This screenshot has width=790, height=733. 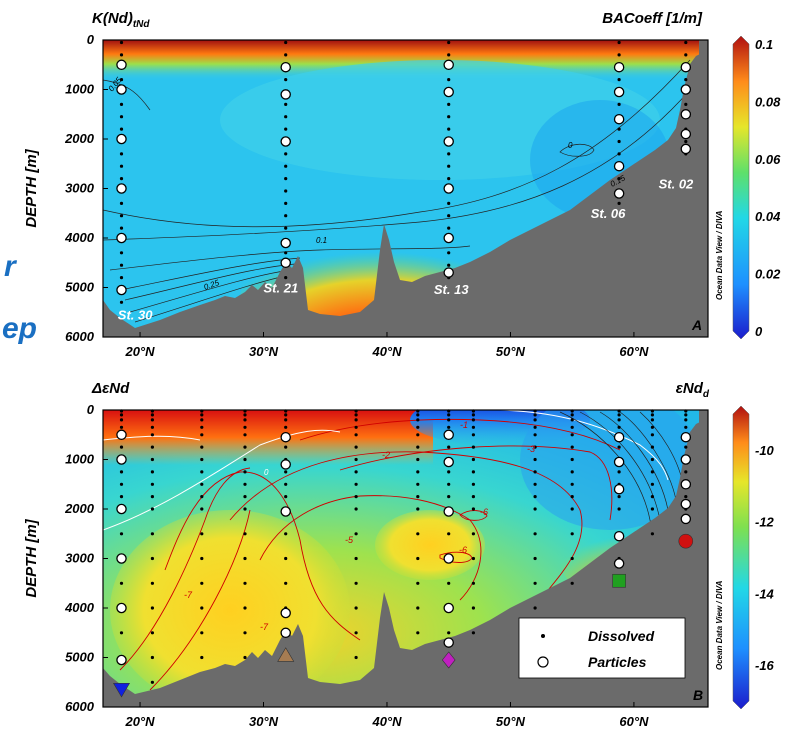 I want to click on panel-a-watermark: Ocean Data View / DIVA, so click(x=719, y=255).